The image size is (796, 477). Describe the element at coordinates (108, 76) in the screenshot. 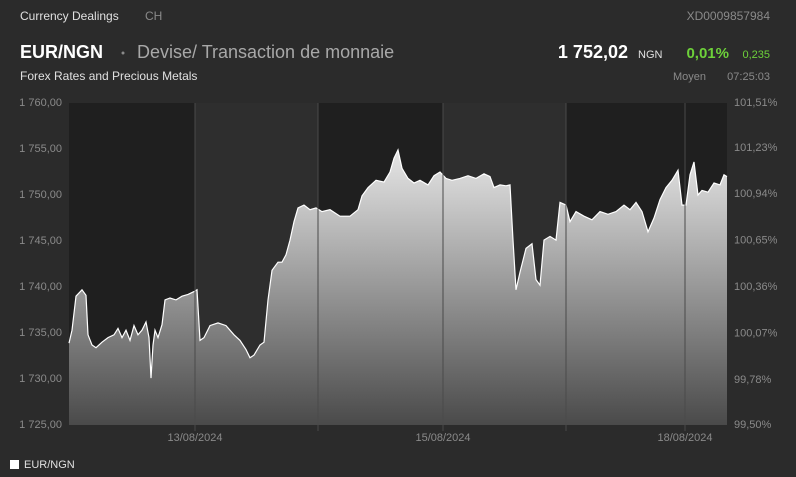

I see `subtitle: Forex Rates and Precious Metals` at that location.